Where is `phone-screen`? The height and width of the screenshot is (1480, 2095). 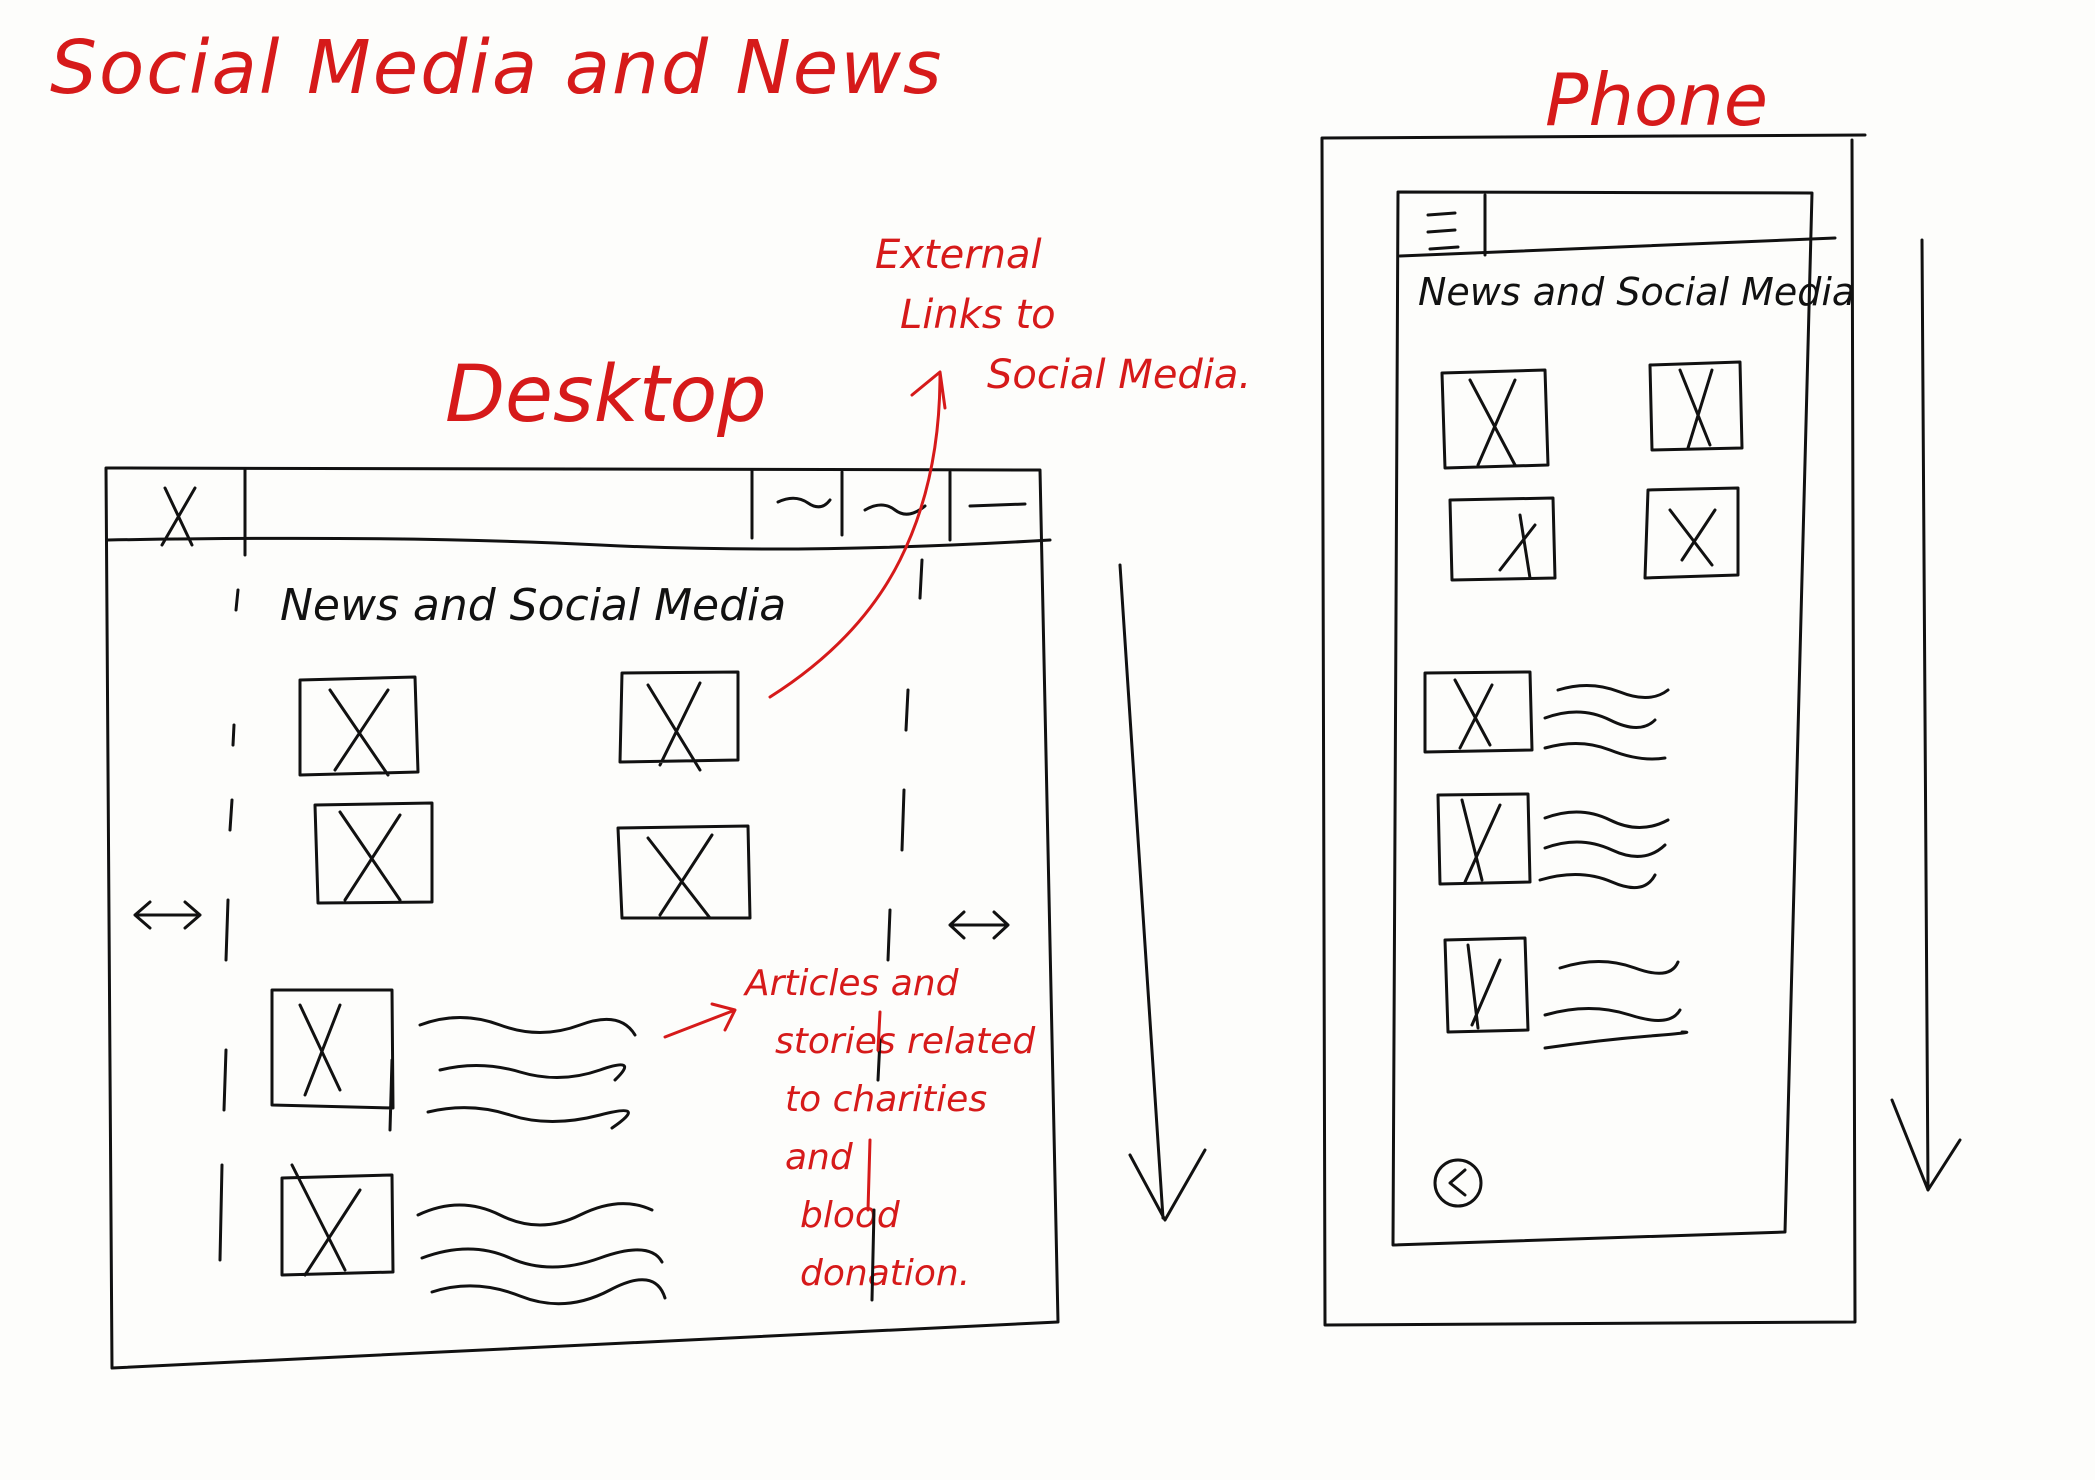 phone-screen is located at coordinates (1602, 718).